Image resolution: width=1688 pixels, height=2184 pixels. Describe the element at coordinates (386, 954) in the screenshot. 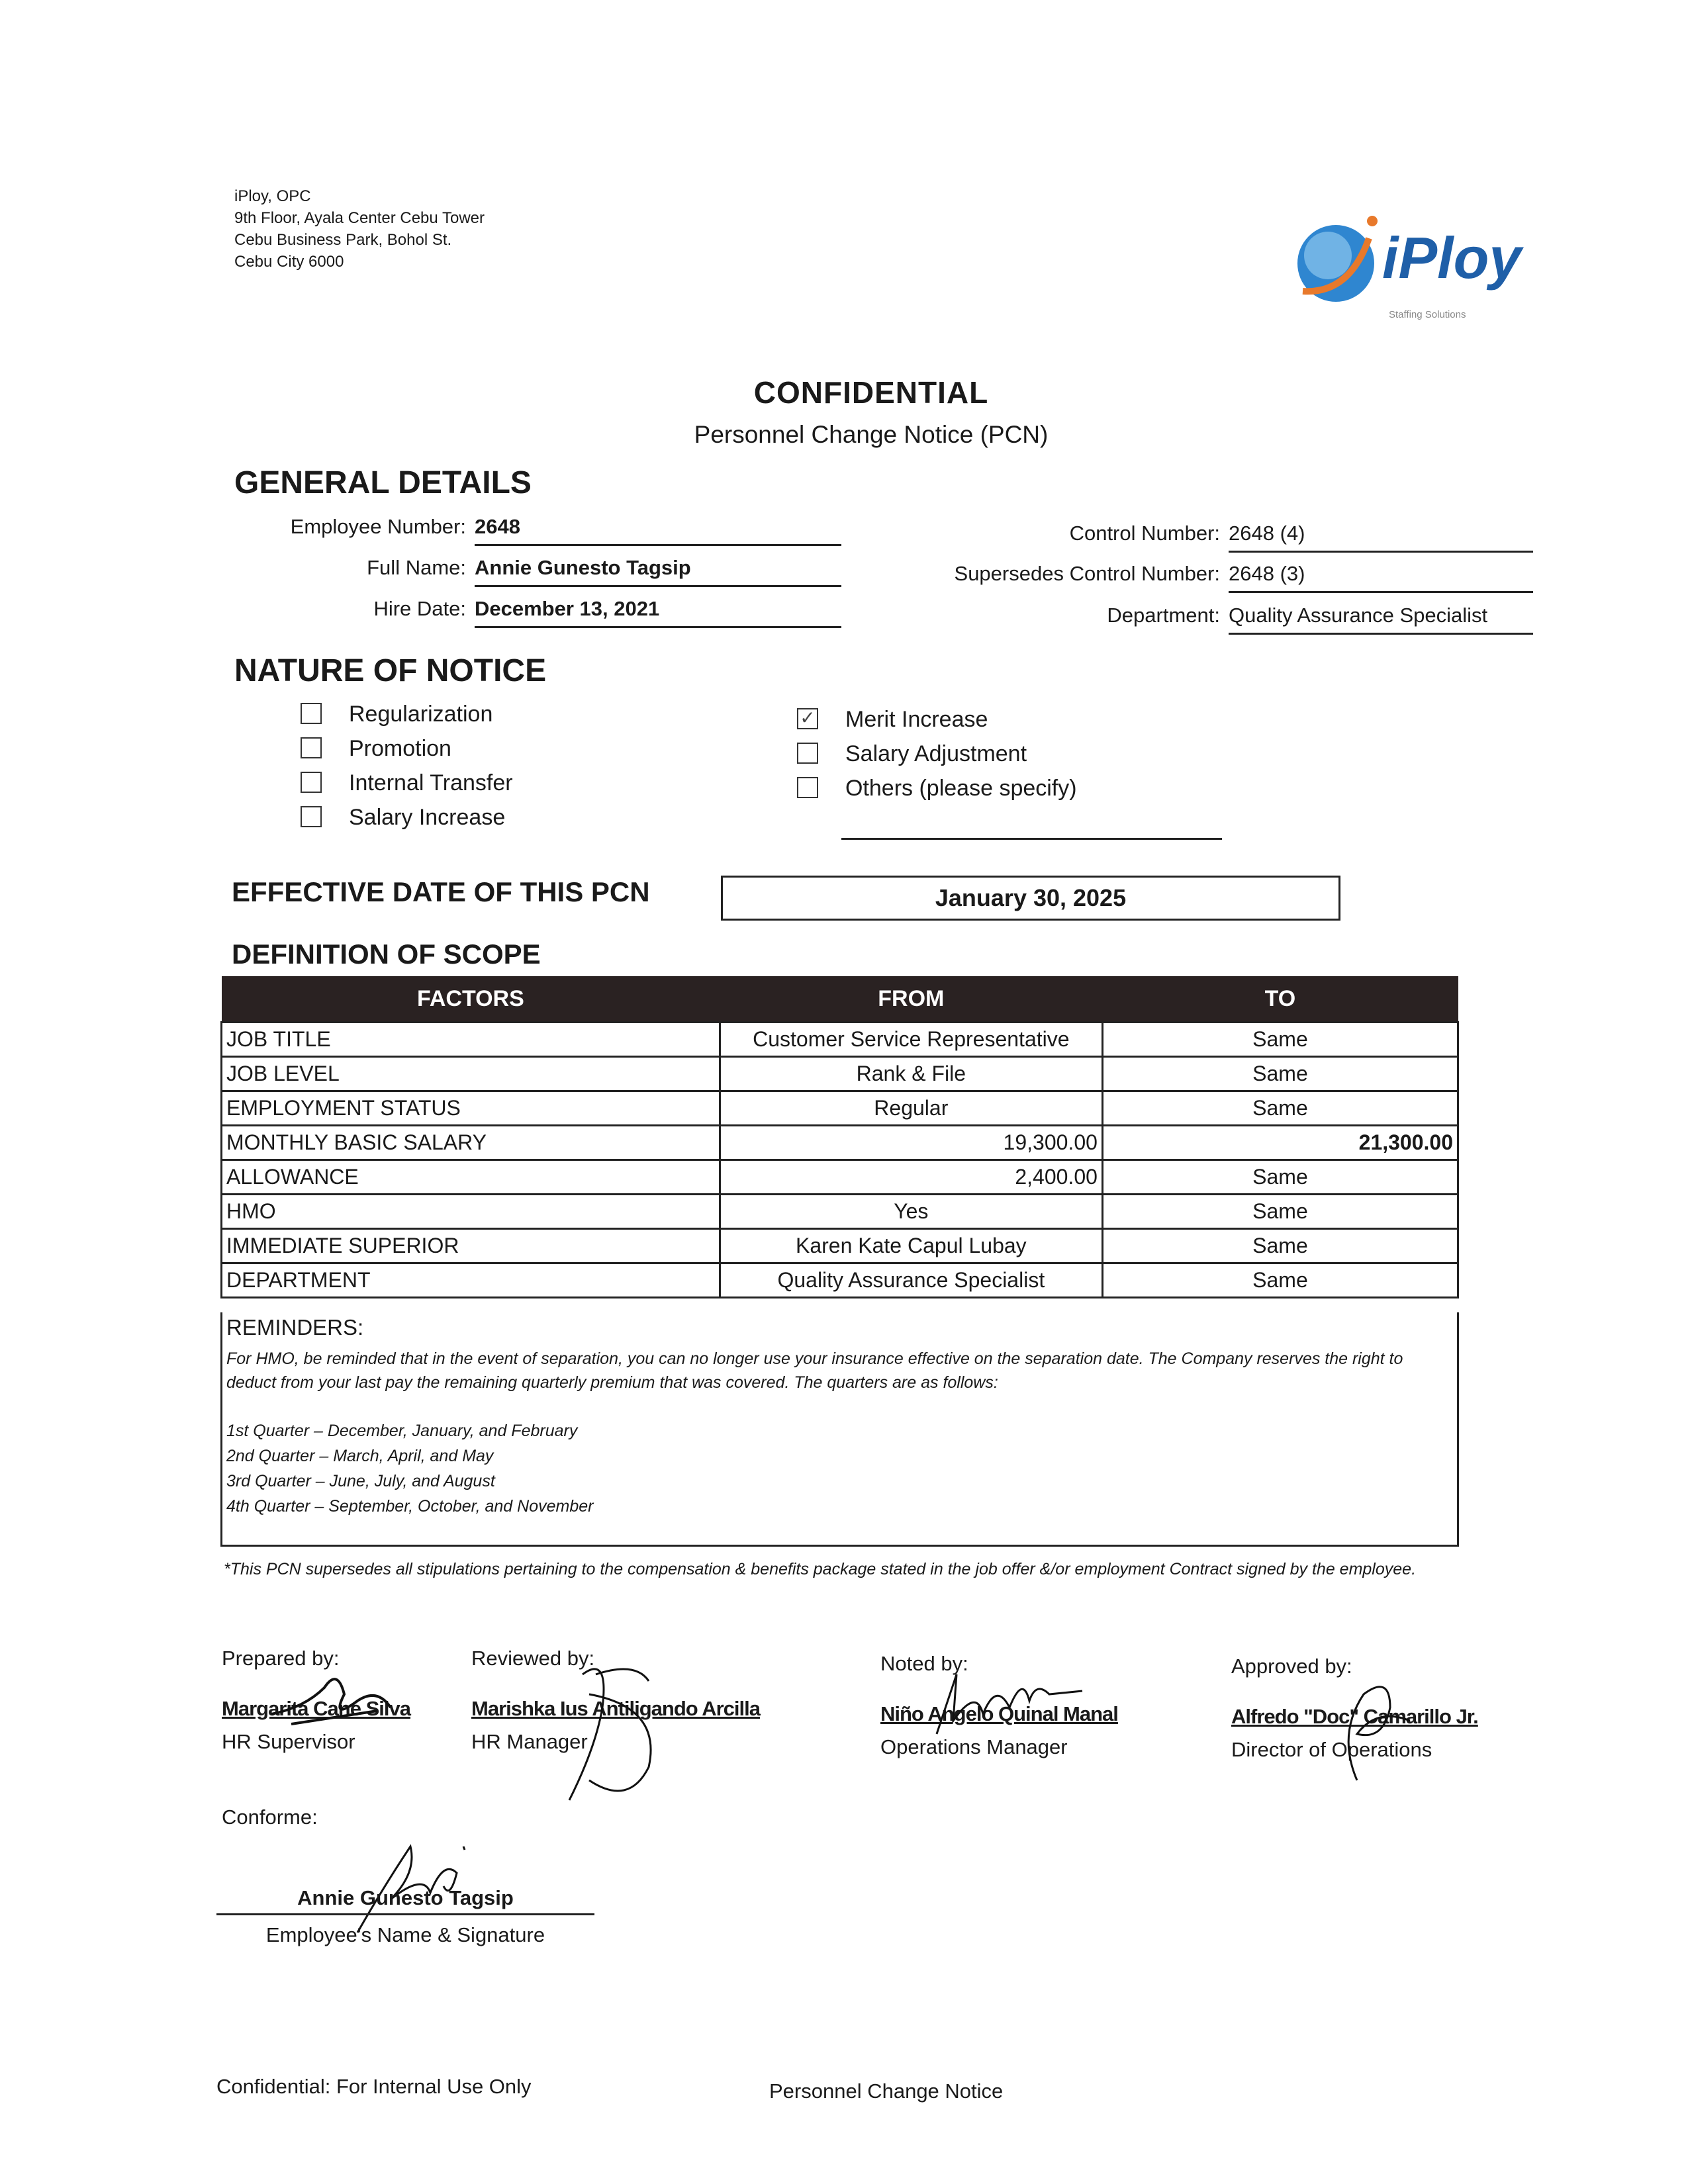

I see `definition-of-scope-heading: DEFINITION OF SCOPE` at that location.